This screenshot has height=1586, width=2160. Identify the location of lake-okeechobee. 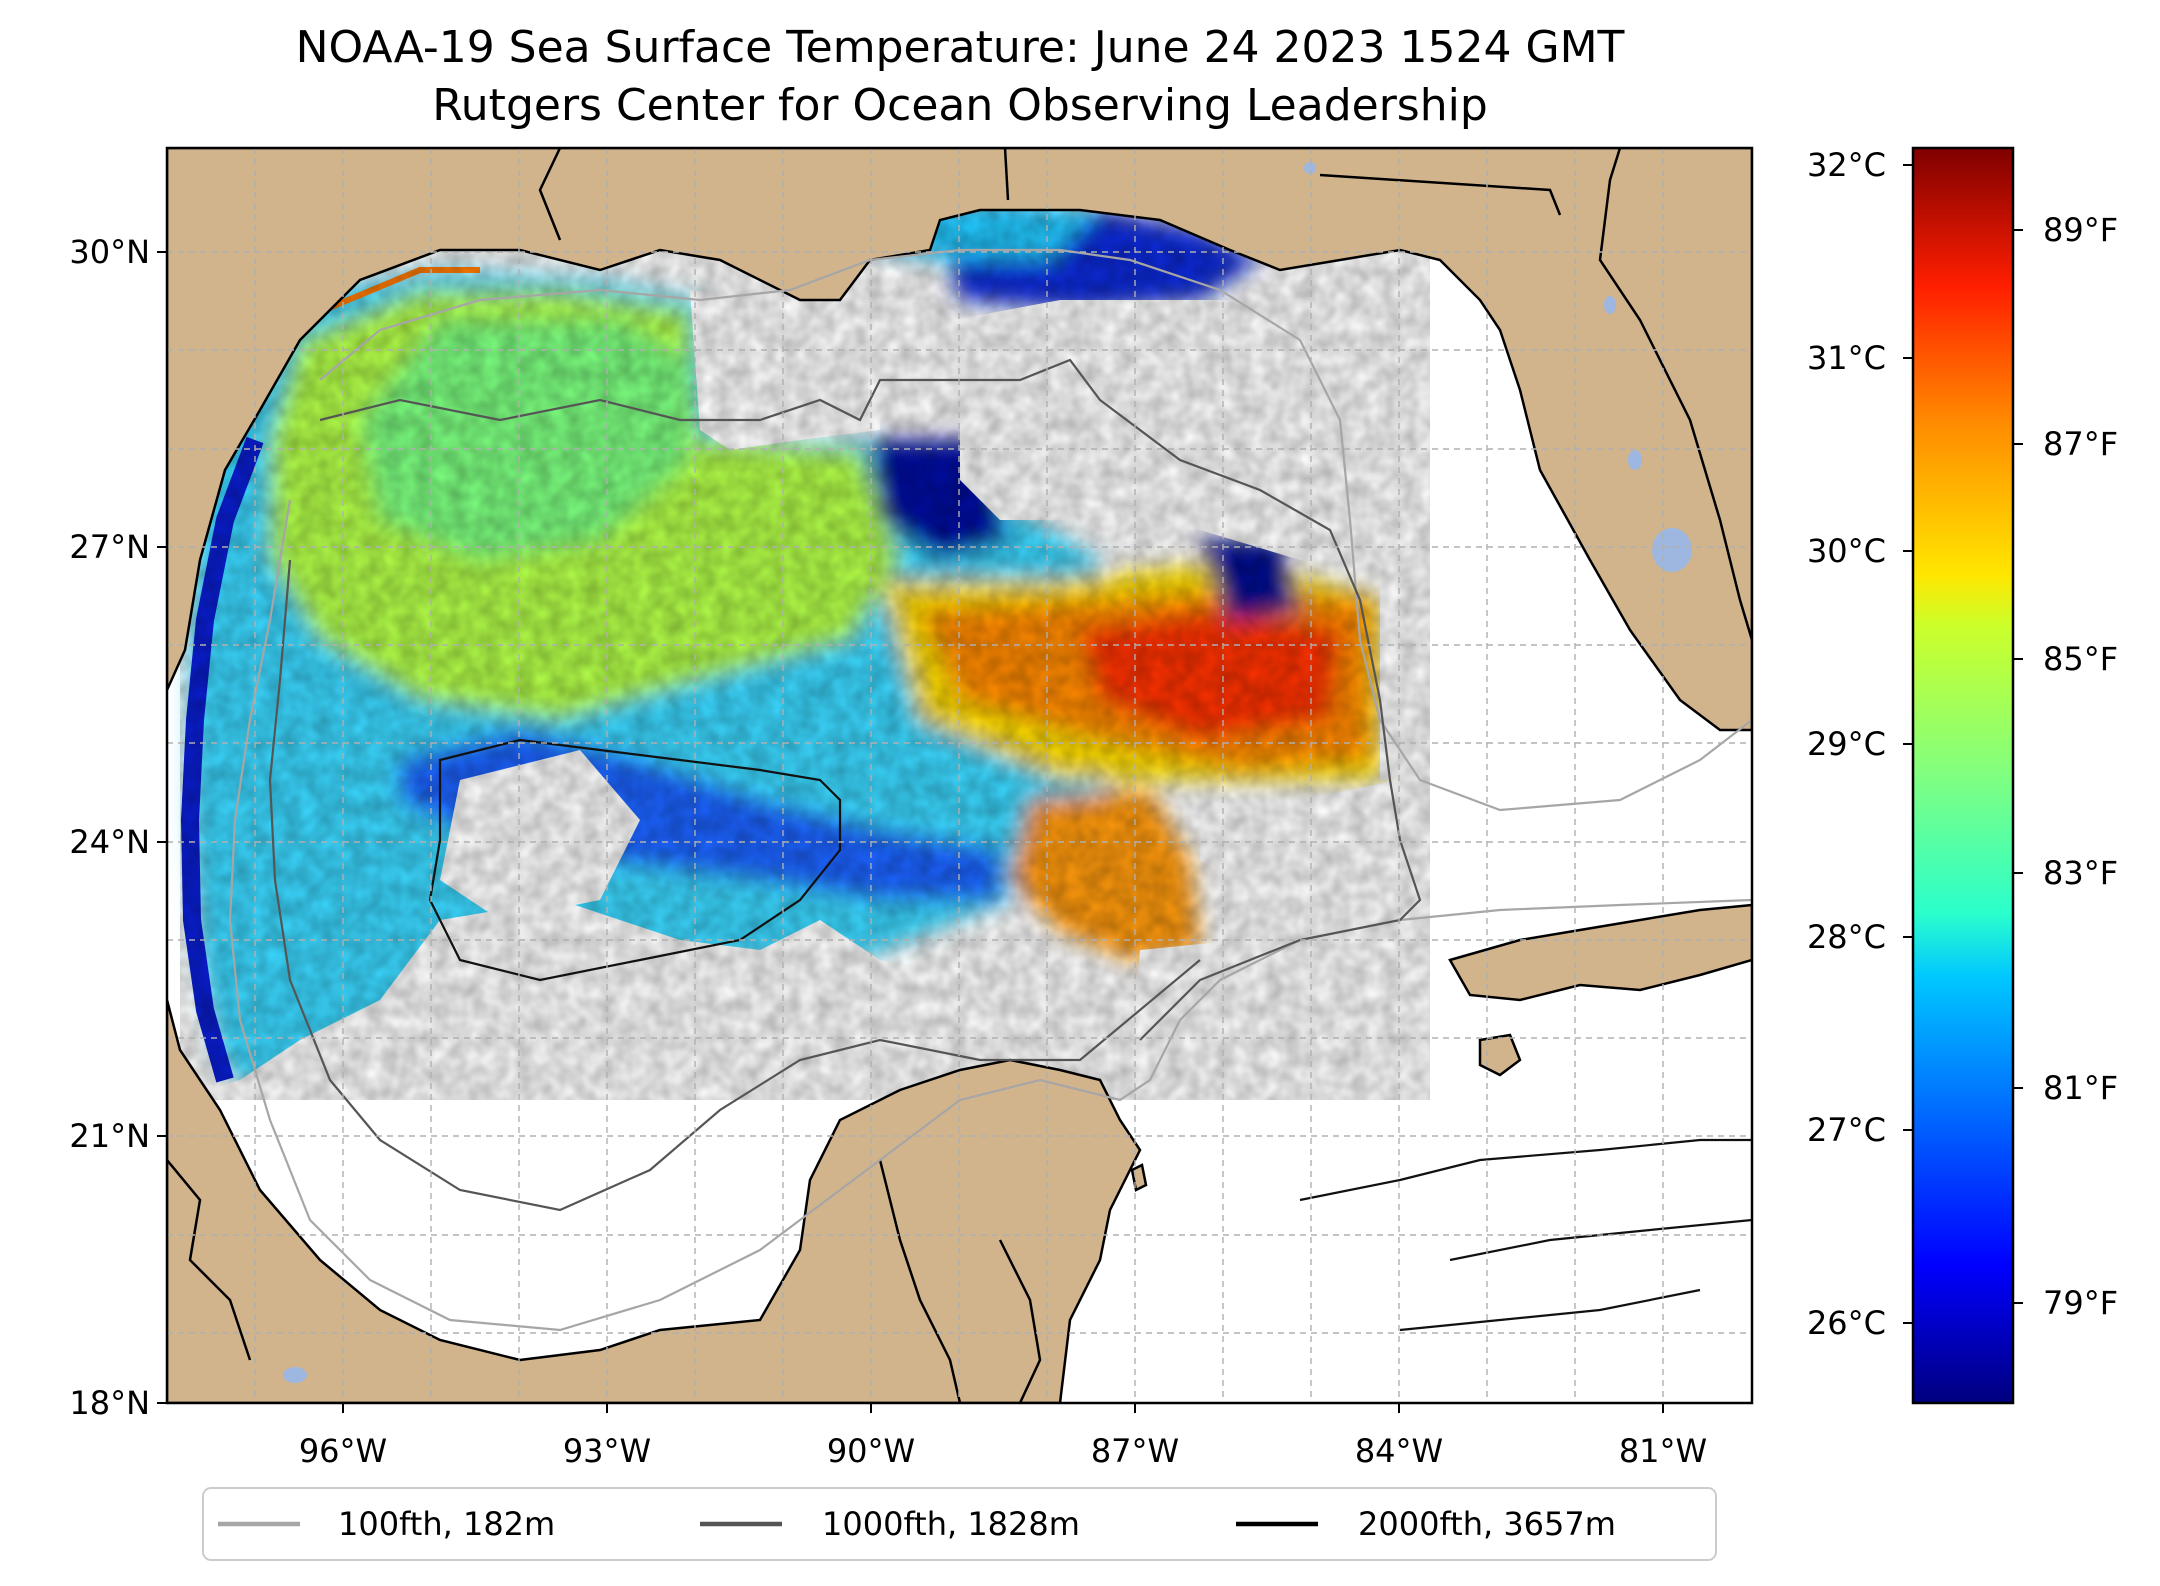
(1672, 550).